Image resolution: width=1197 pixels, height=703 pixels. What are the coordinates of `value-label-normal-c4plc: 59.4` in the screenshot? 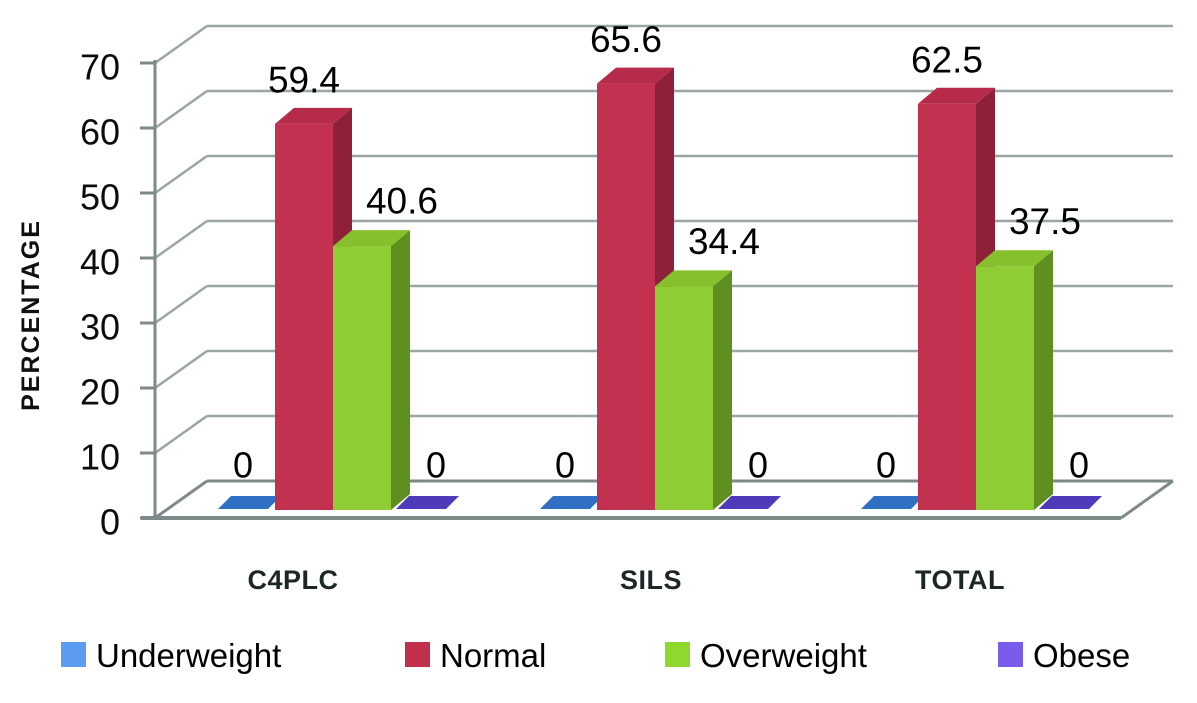 It's located at (304, 79).